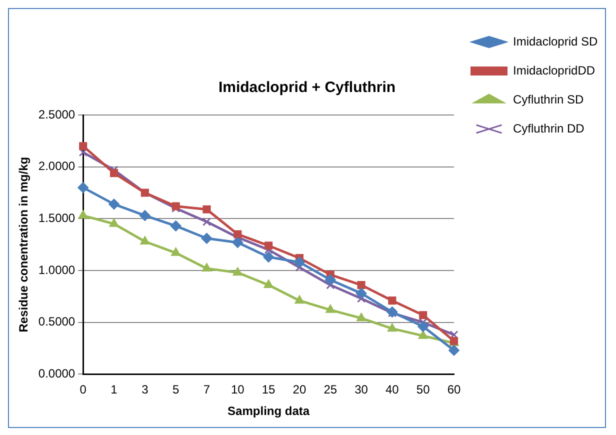 The width and height of the screenshot is (616, 435). Describe the element at coordinates (57, 321) in the screenshot. I see `y-tick-label: 0.5000` at that location.